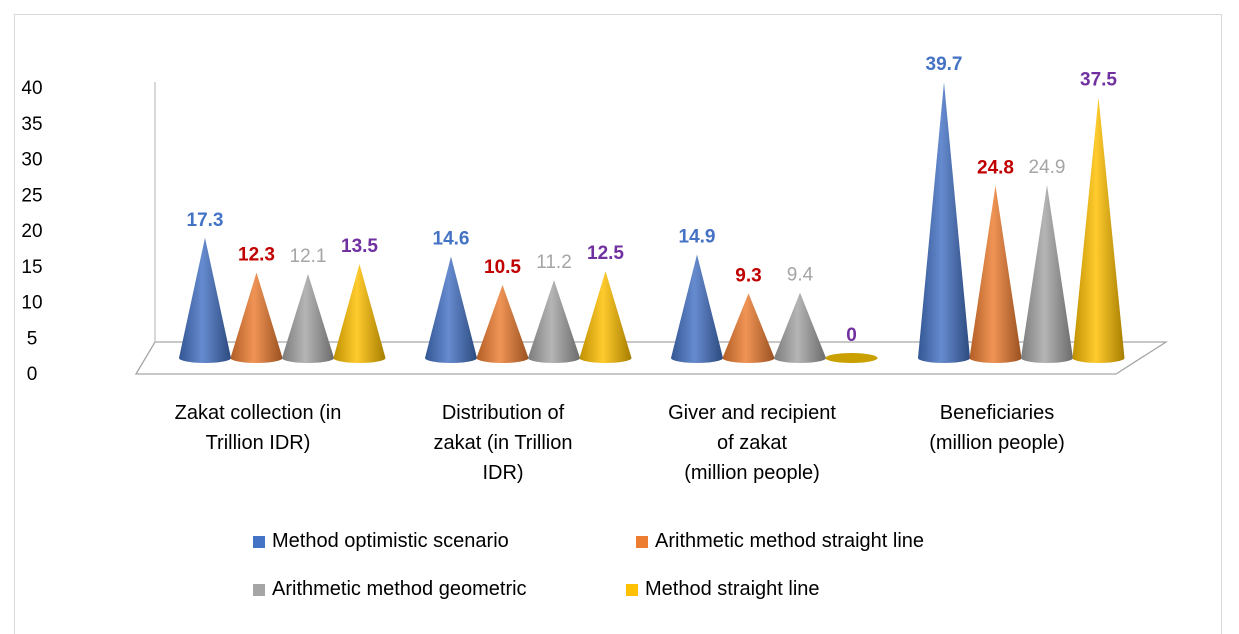  I want to click on y-tick-label: 20, so click(31, 231).